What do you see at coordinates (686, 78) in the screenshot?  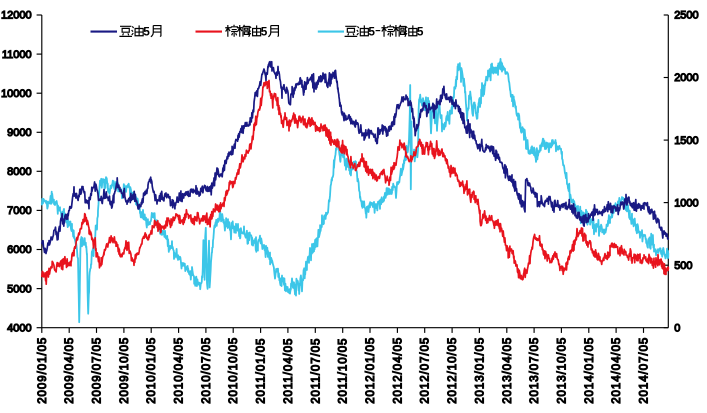 I see `svg-text: 2000` at bounding box center [686, 78].